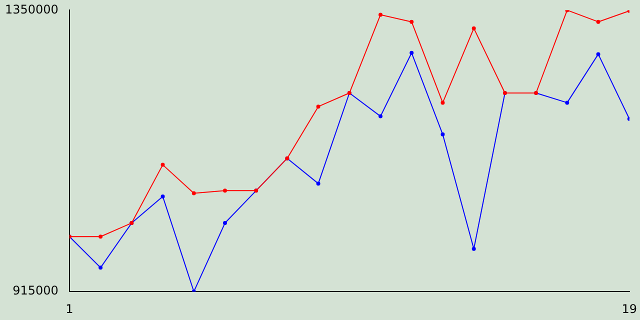 The height and width of the screenshot is (320, 640). I want to click on y-tick-label: 1350000, so click(31, 9).